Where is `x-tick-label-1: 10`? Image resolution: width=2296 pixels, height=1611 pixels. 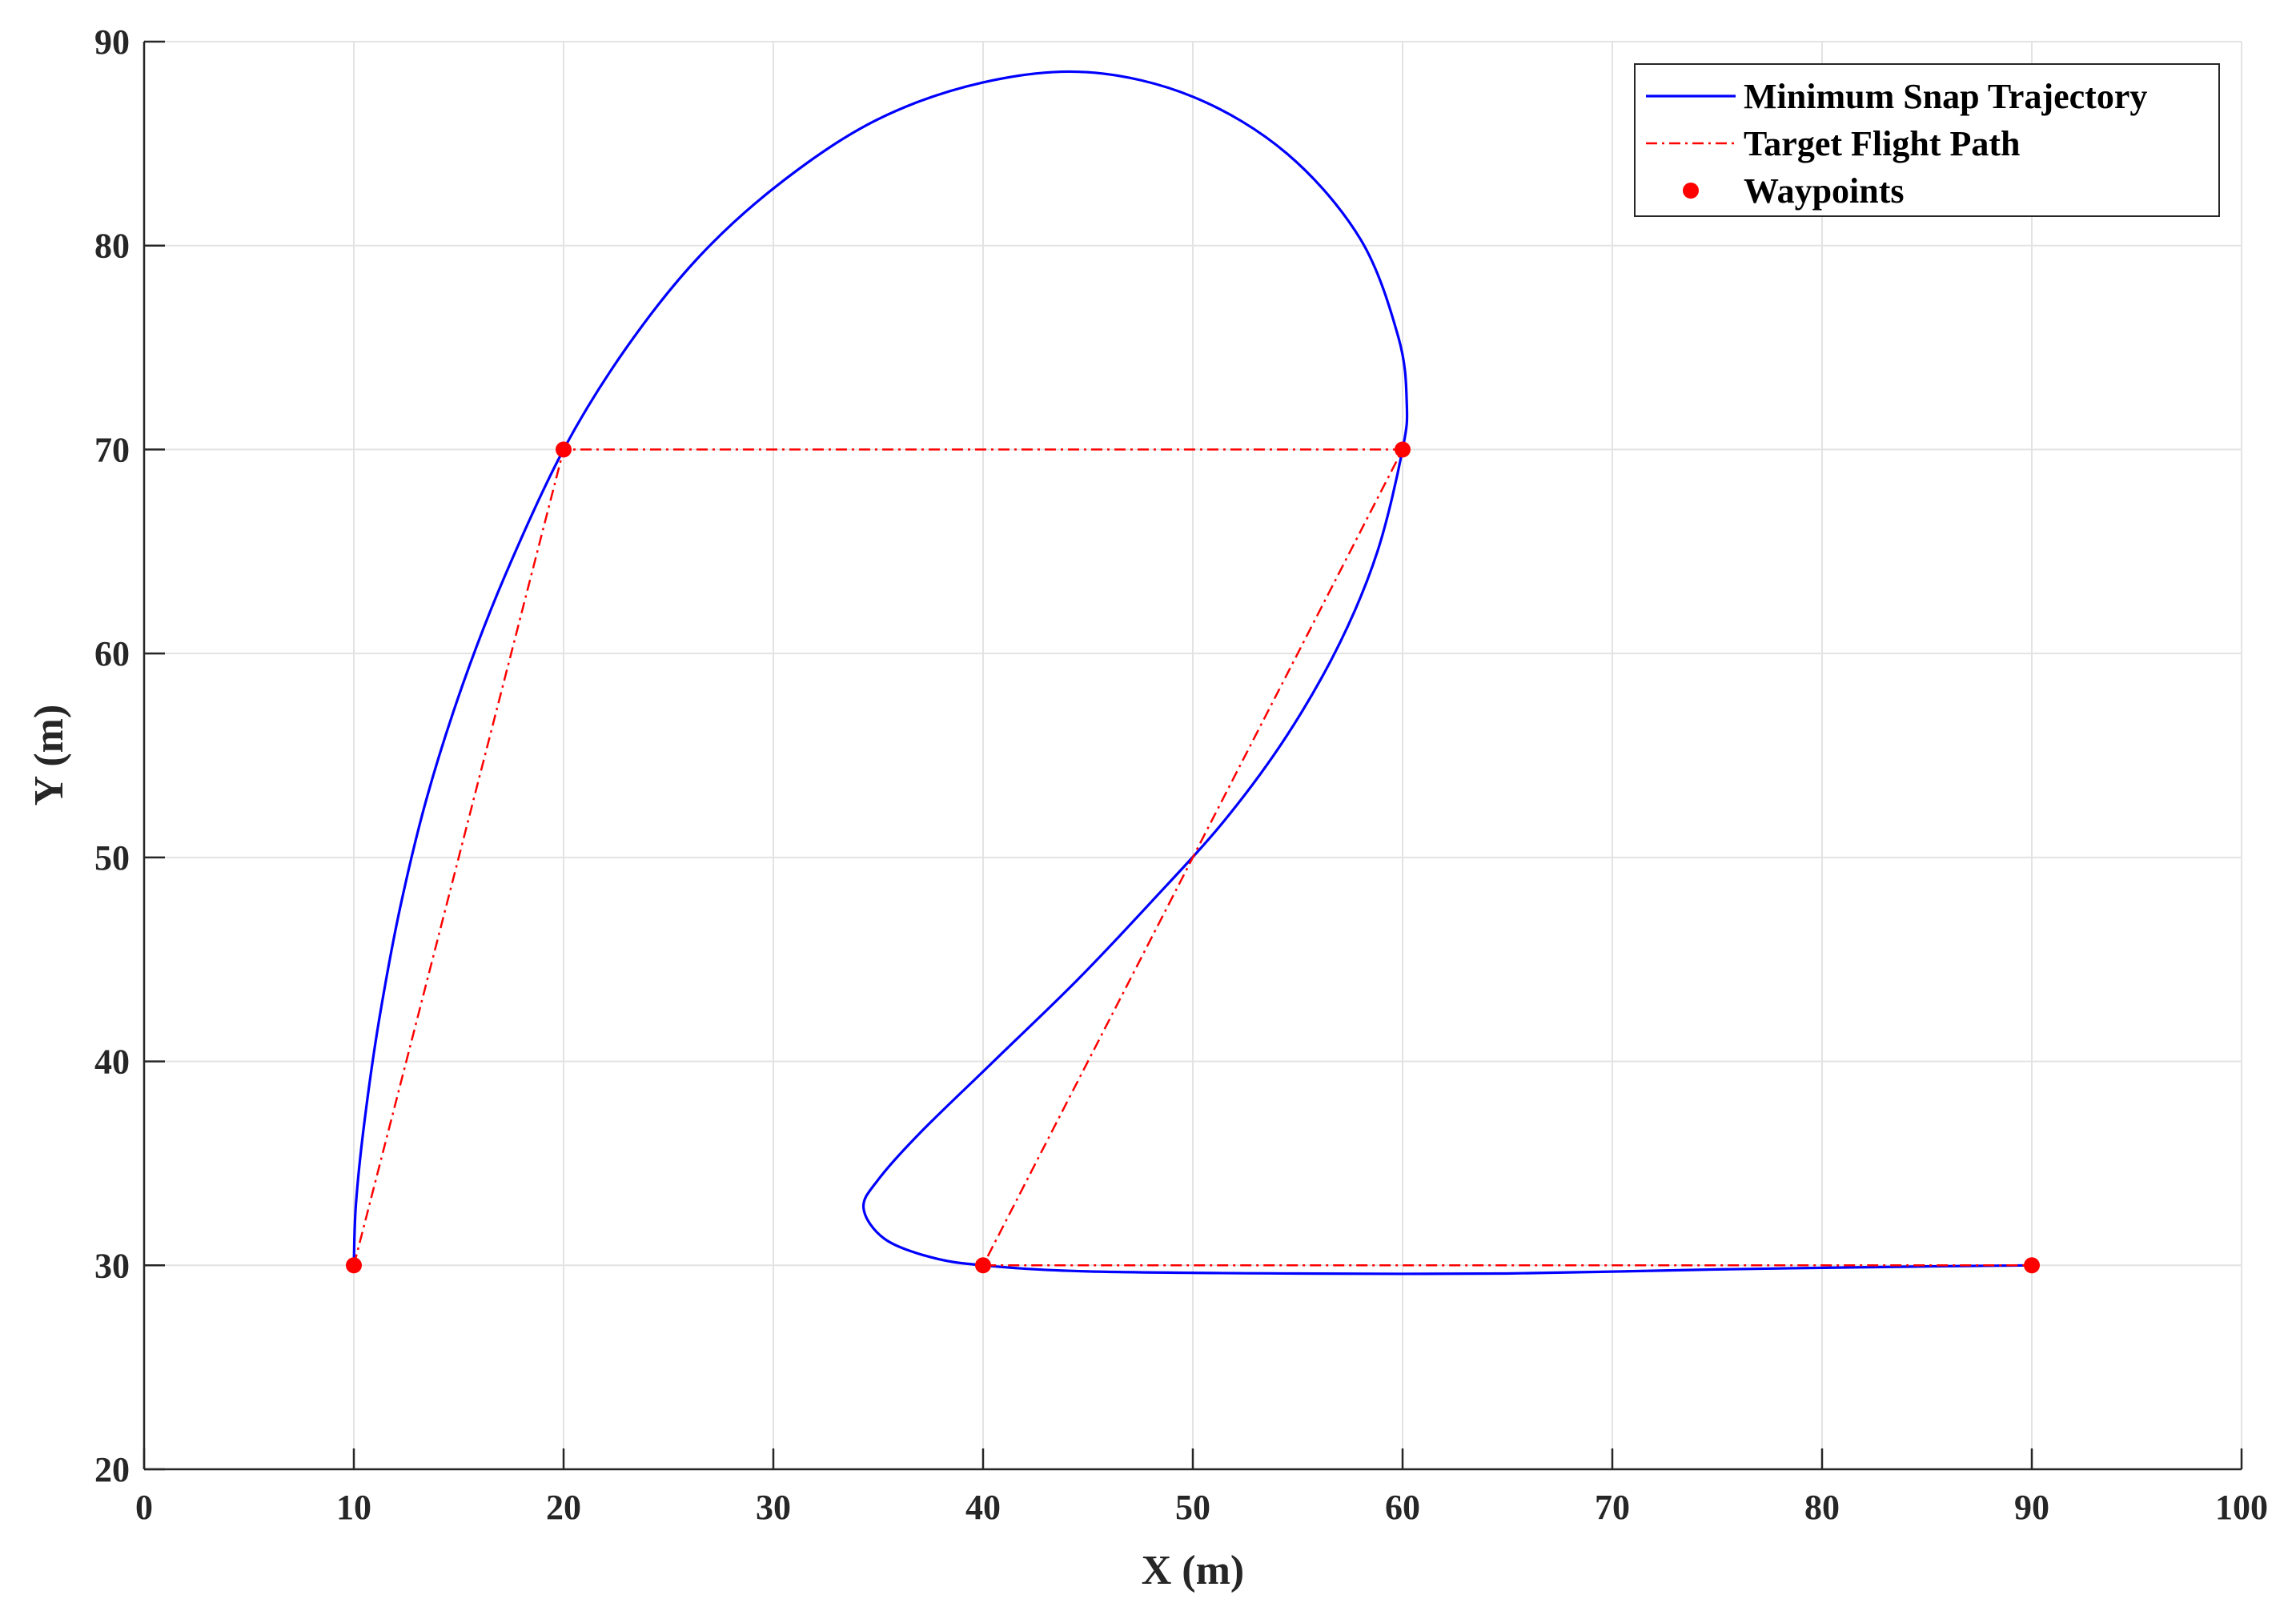 x-tick-label-1: 10 is located at coordinates (353, 1507).